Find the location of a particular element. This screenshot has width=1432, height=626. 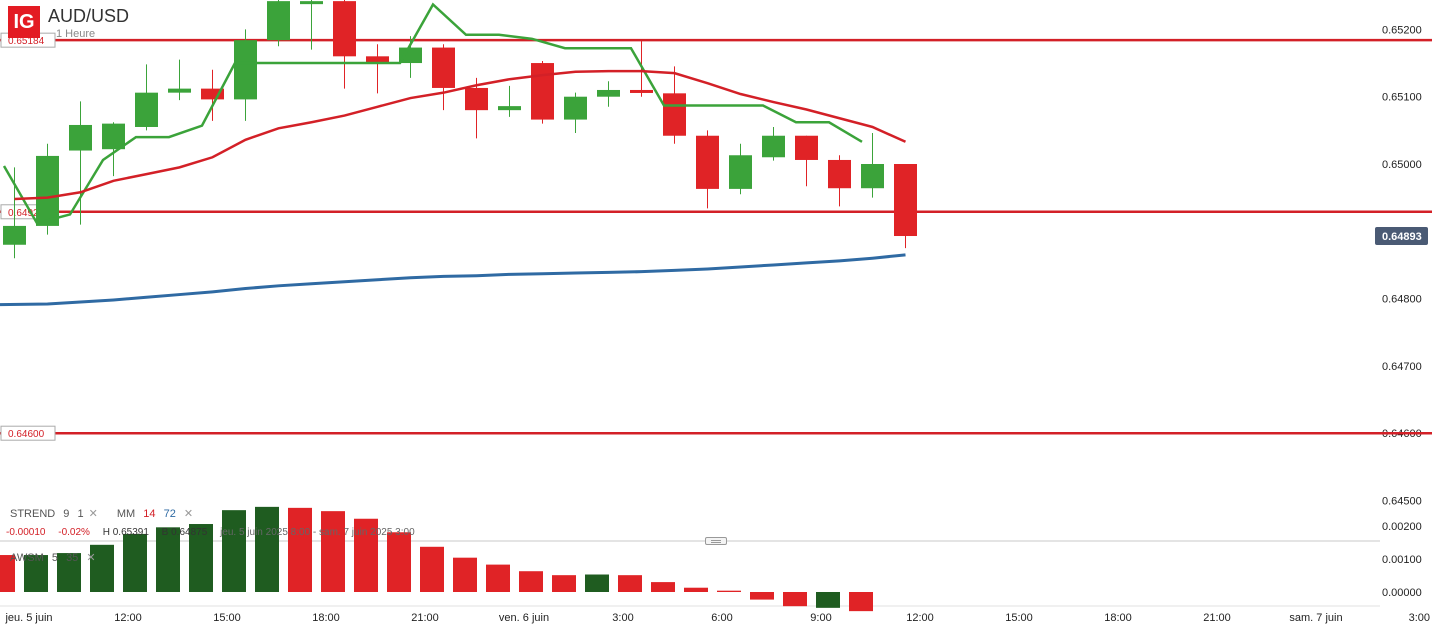

y-axis-tick-label: 0.64700 is located at coordinates (1402, 367).